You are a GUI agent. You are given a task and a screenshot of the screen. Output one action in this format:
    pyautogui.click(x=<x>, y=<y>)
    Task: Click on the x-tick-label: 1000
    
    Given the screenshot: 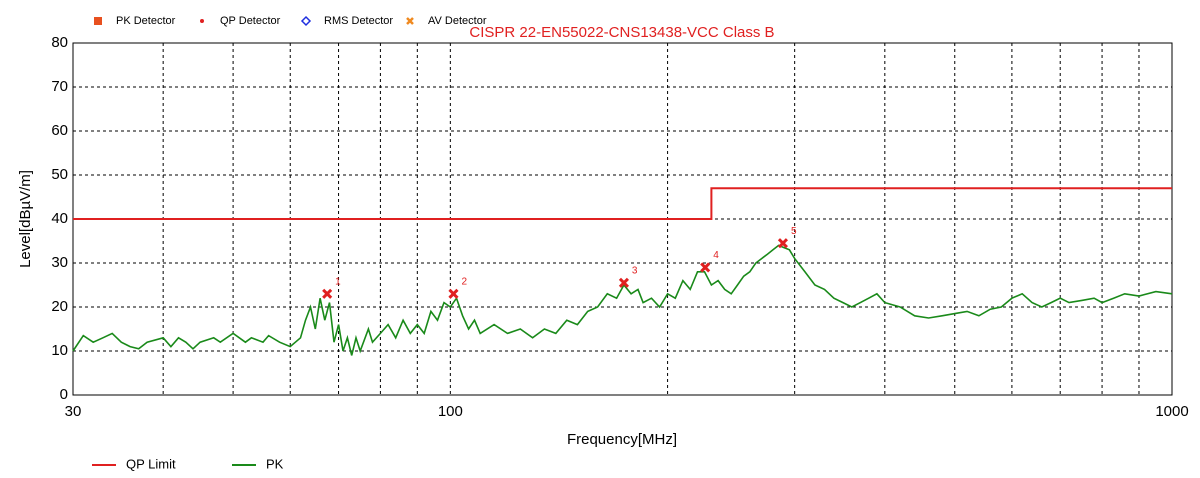 What is the action you would take?
    pyautogui.click(x=1171, y=411)
    